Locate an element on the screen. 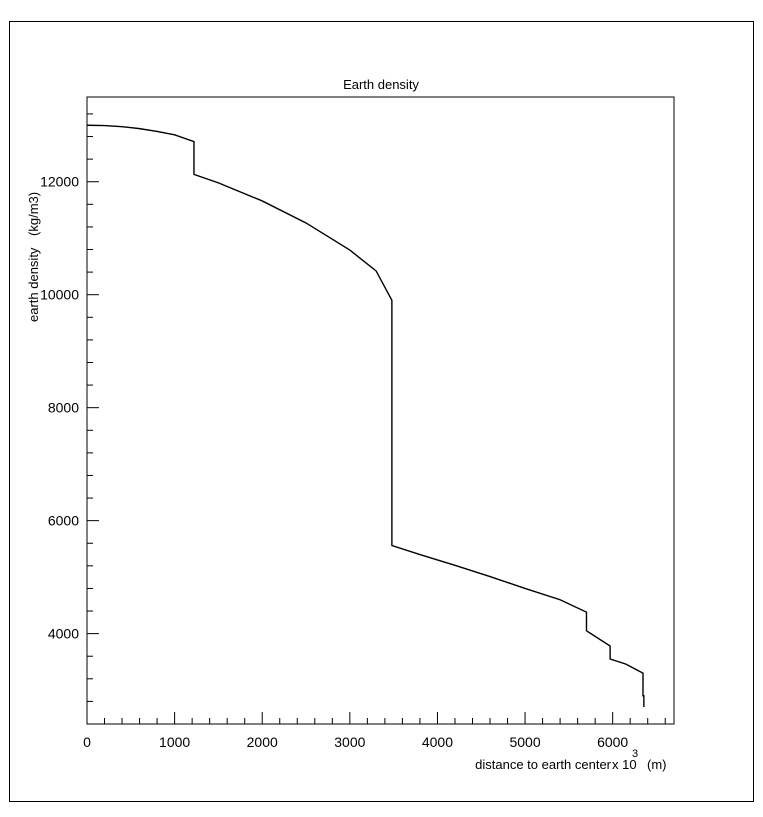 The width and height of the screenshot is (763, 817). y-tick-label: 10000 is located at coordinates (59, 295).